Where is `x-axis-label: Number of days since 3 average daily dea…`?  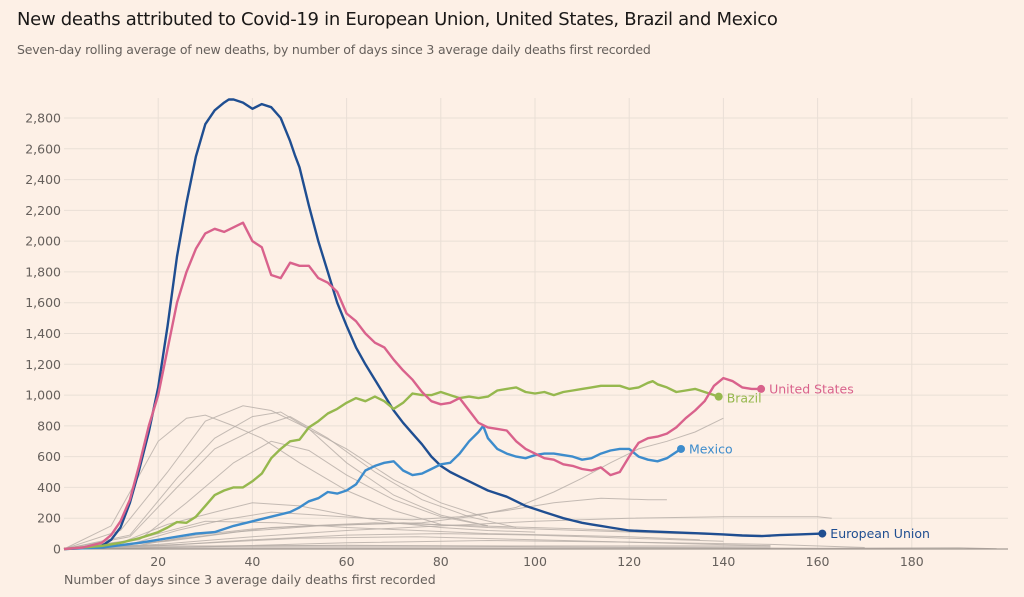 x-axis-label: Number of days since 3 average daily dea… is located at coordinates (250, 579).